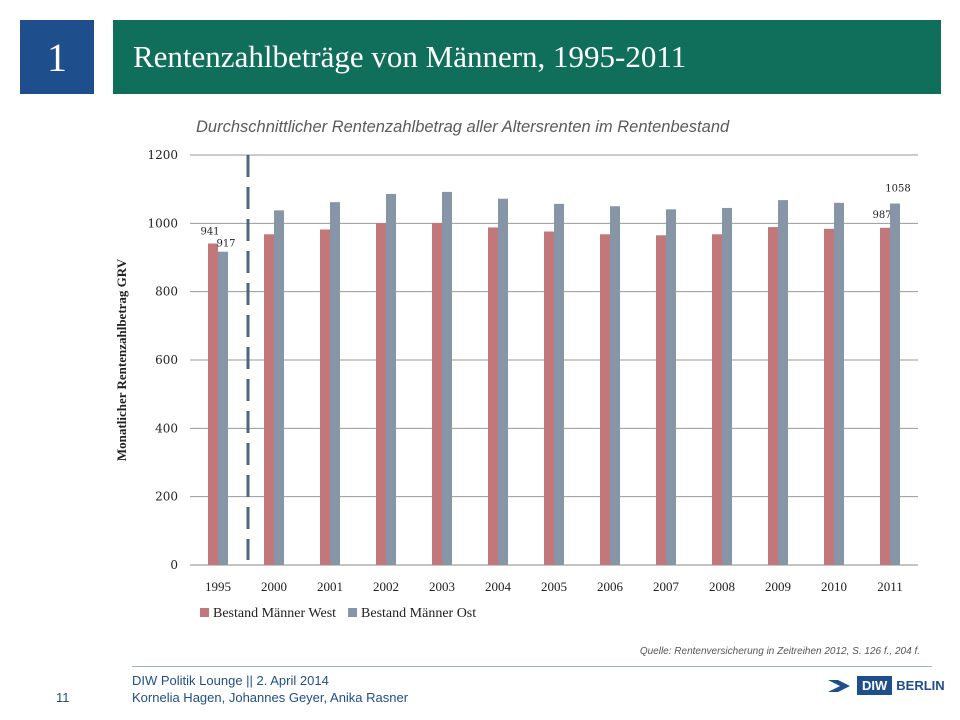 This screenshot has height=720, width=960. I want to click on bar-ost-2006, so click(615, 385).